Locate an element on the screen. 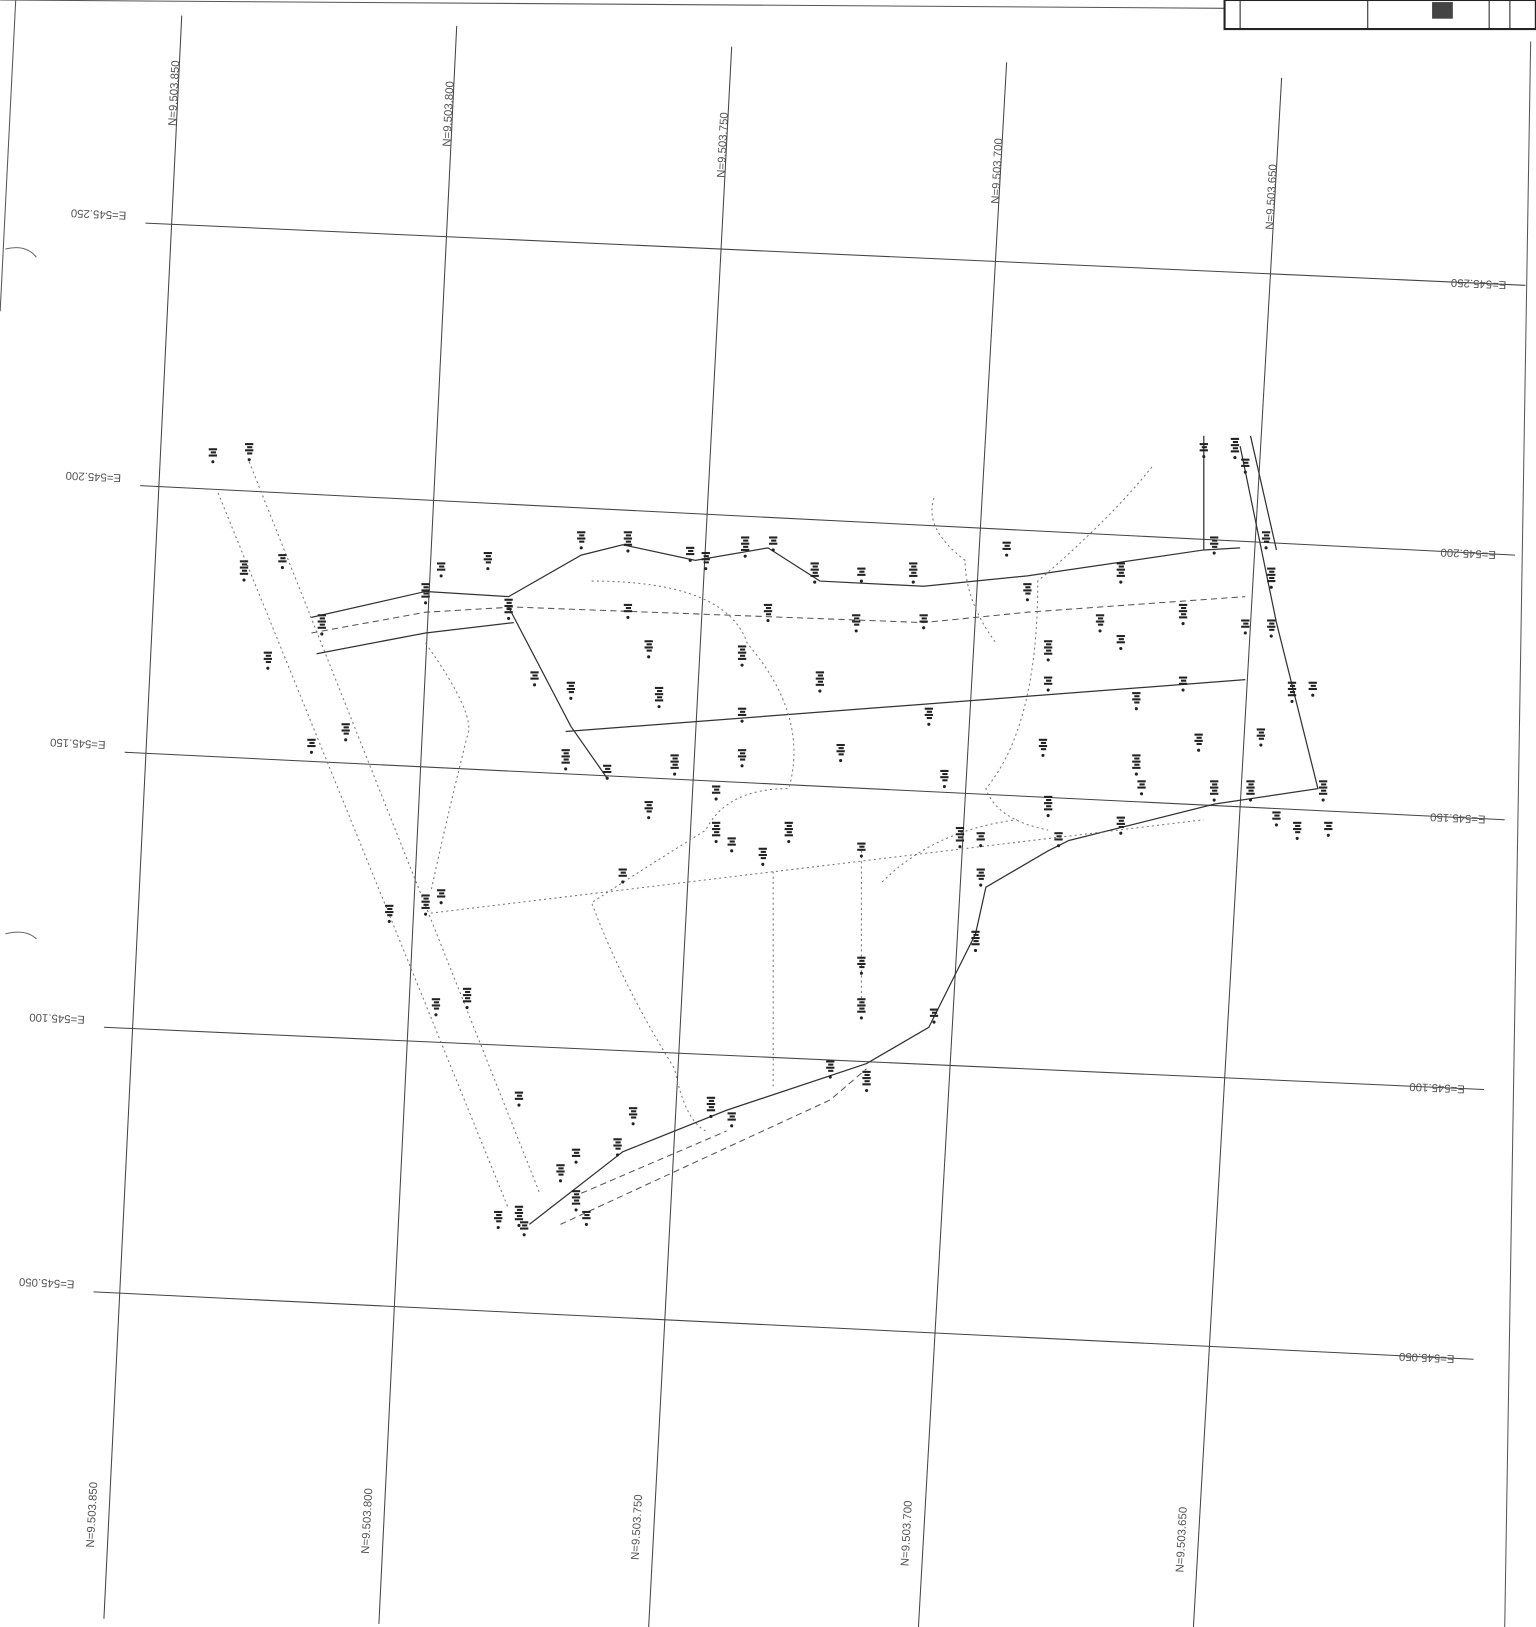 This screenshot has width=1536, height=1627. northing-label: N=9.503.750 is located at coordinates (637, 1527).